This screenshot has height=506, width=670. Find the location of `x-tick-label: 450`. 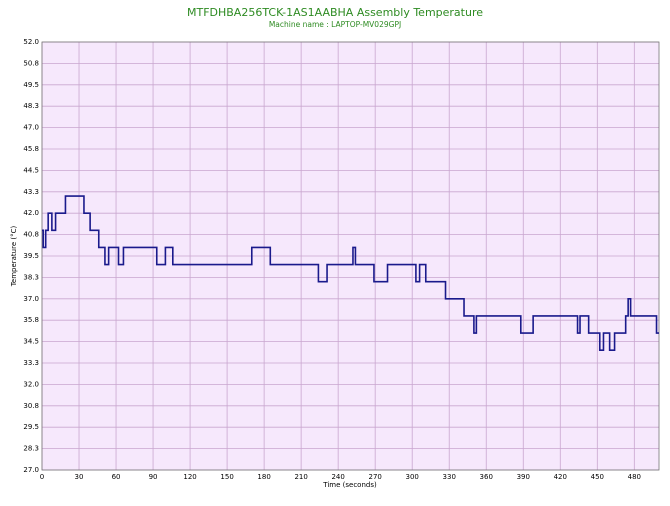

x-tick-label: 450 is located at coordinates (597, 477).